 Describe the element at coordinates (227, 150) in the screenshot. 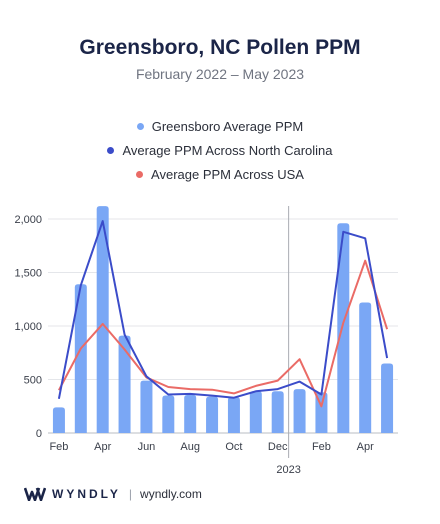

I see `legend-label-north-carolina: Average PPM Across North Carolina` at that location.